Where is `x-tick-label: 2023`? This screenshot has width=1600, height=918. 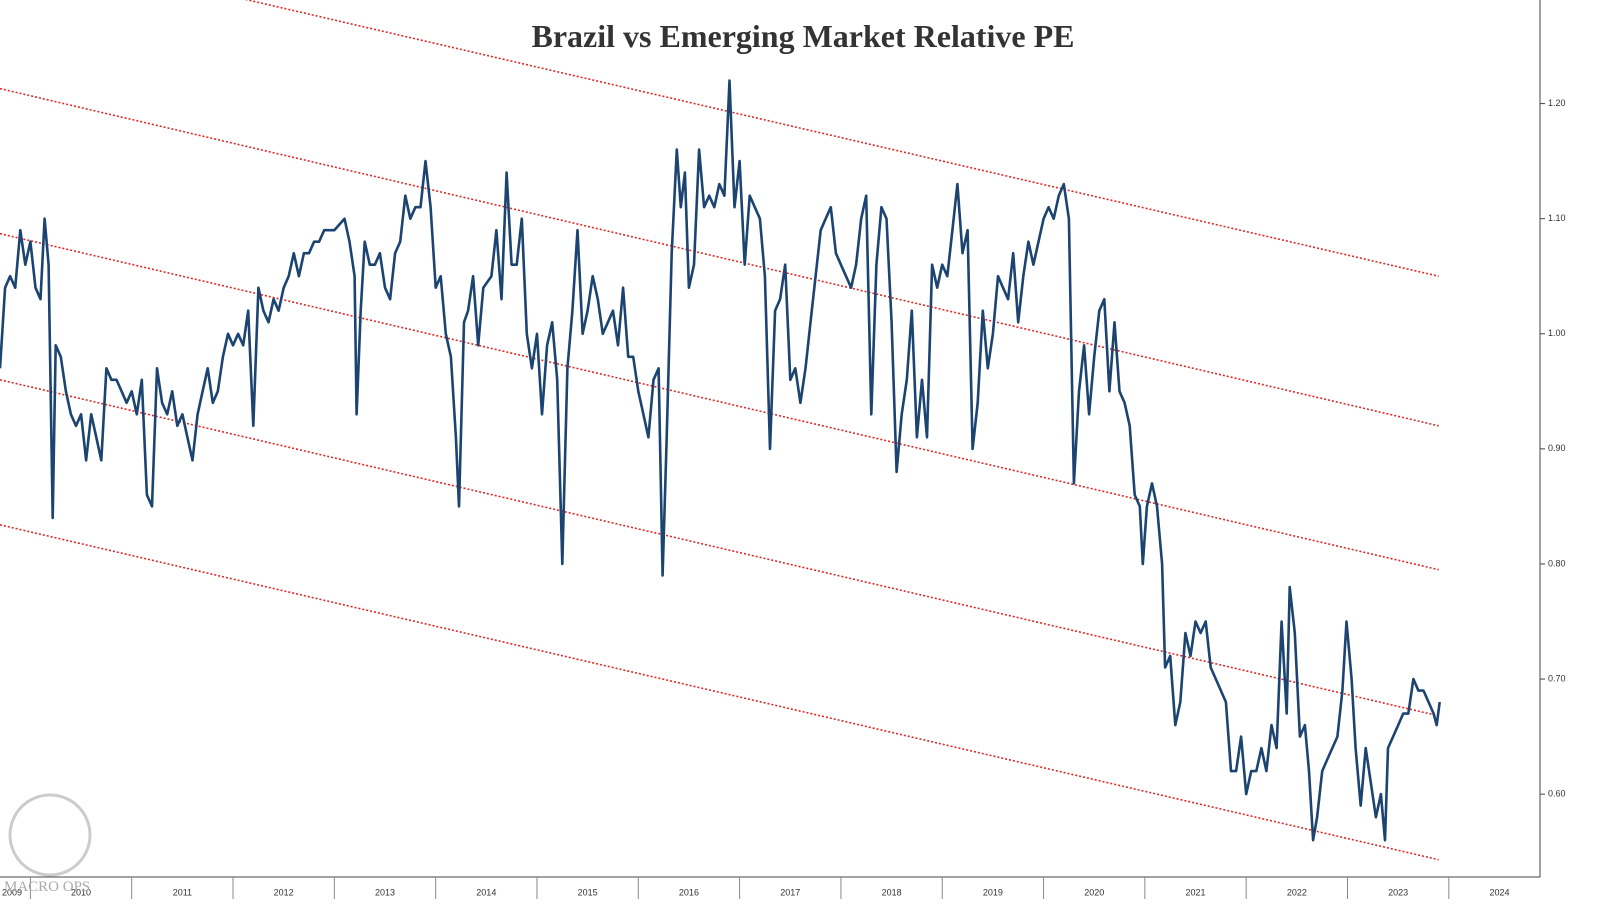 x-tick-label: 2023 is located at coordinates (1398, 892).